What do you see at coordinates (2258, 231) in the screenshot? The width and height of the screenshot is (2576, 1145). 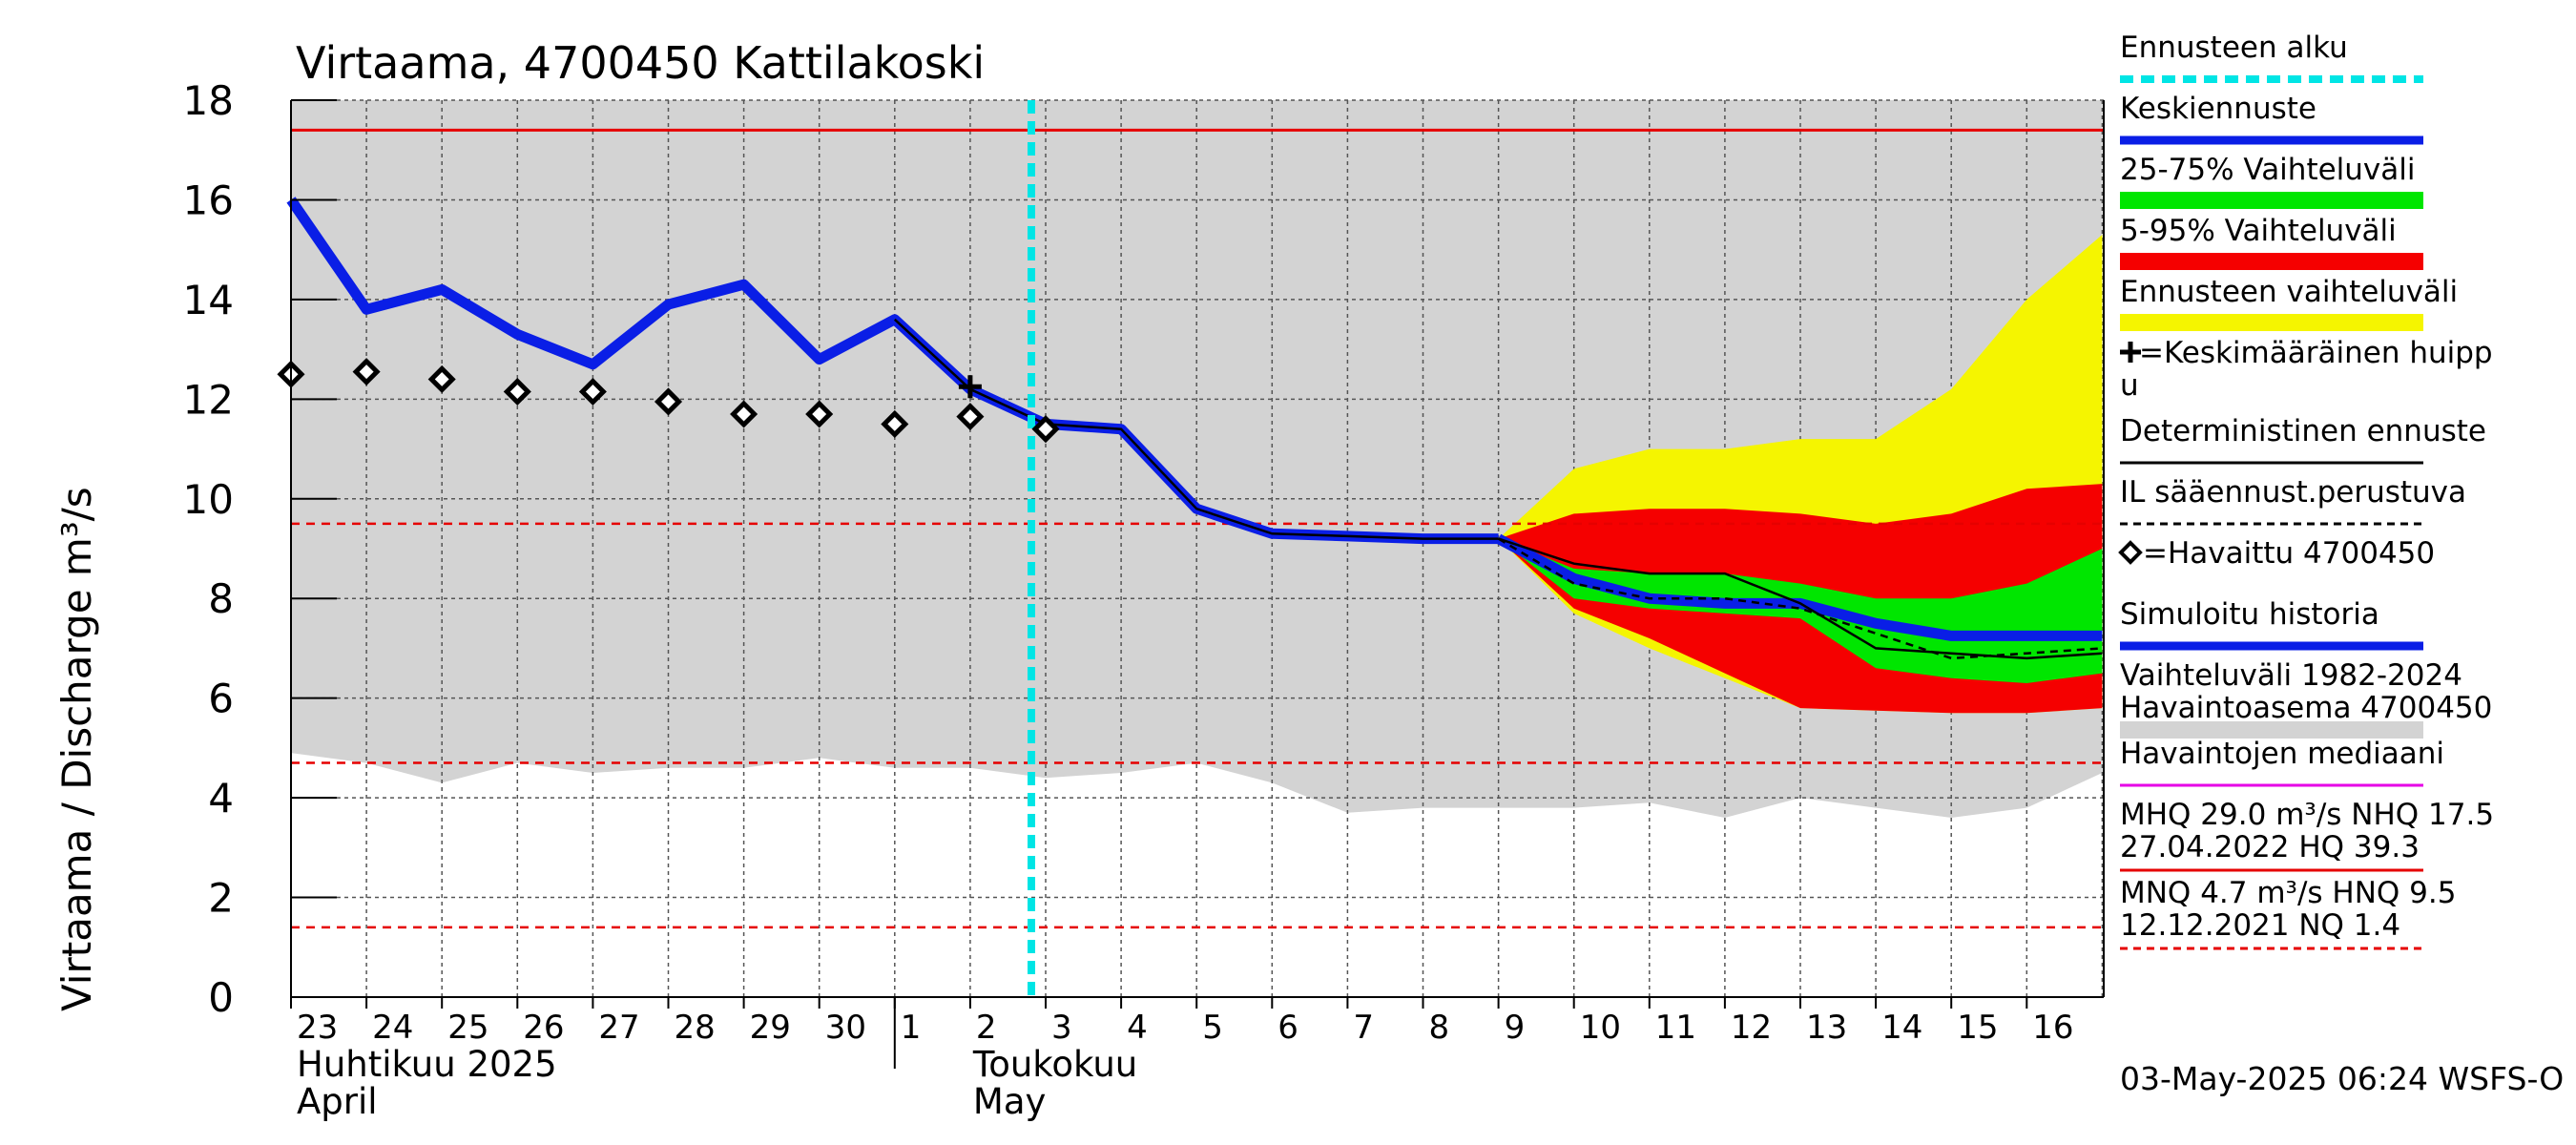 I see `legend-label: 5-95% Vaihteluväli` at bounding box center [2258, 231].